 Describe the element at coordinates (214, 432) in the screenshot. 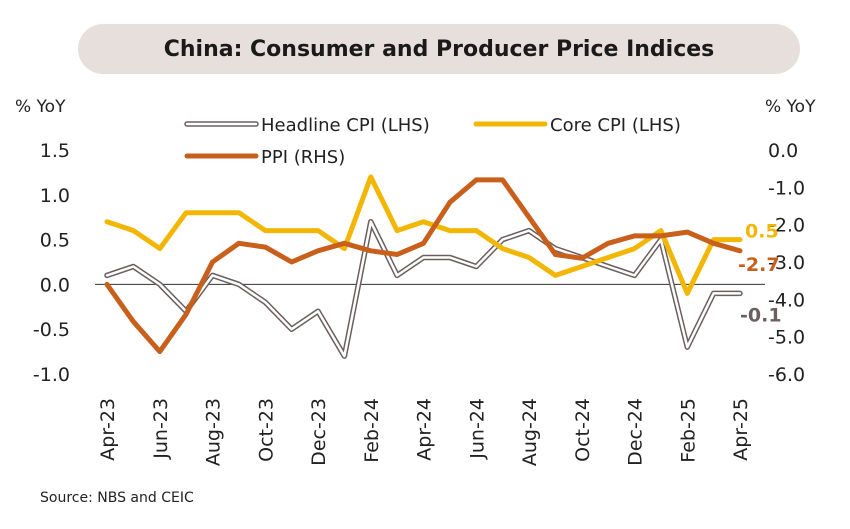

I see `x-tick-label: Aug-23` at that location.